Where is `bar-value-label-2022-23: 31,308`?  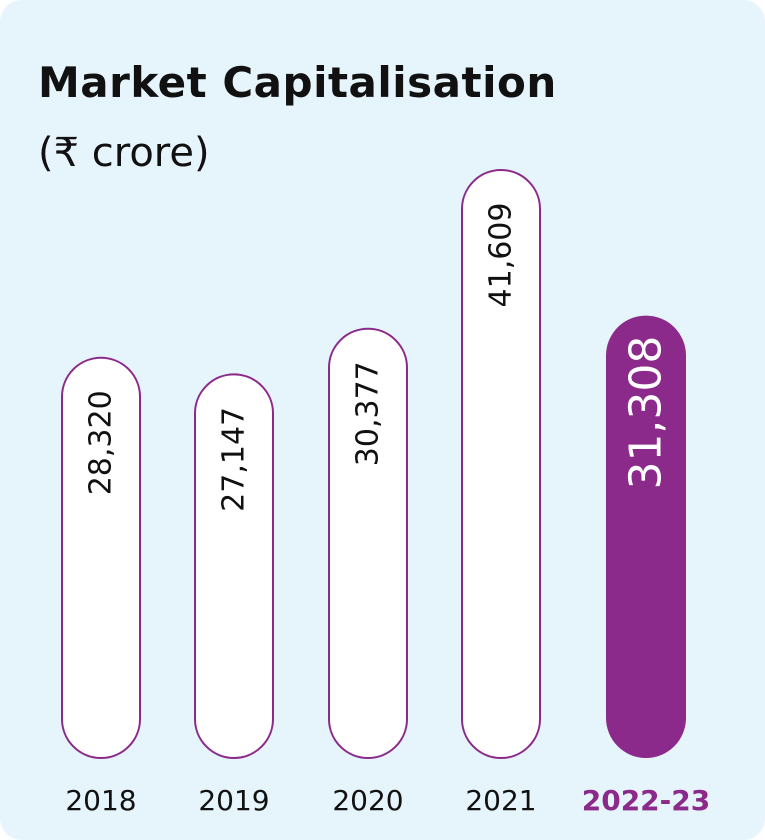
bar-value-label-2022-23: 31,308 is located at coordinates (646, 413).